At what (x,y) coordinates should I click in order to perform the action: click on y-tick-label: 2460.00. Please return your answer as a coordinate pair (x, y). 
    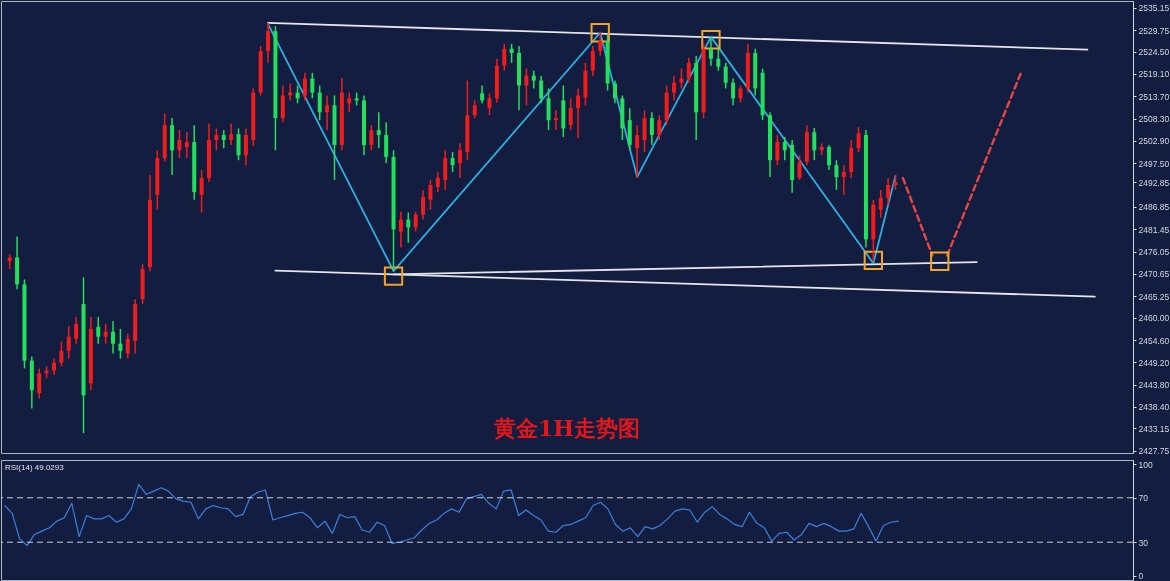
    Looking at the image, I should click on (1154, 318).